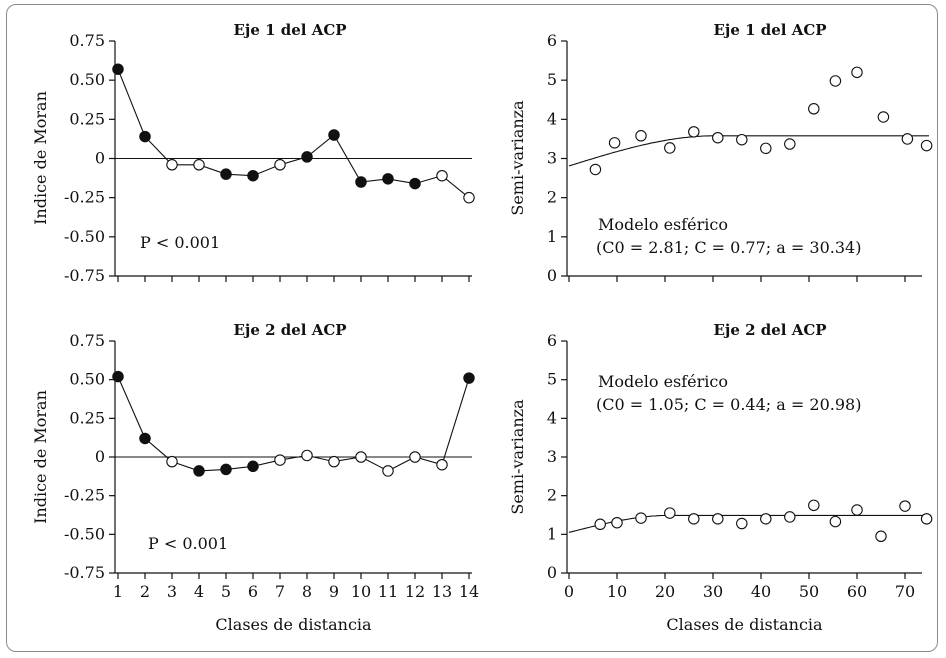 This screenshot has width=946, height=658. Describe the element at coordinates (569, 591) in the screenshot. I see `x-tick-label: 0` at that location.